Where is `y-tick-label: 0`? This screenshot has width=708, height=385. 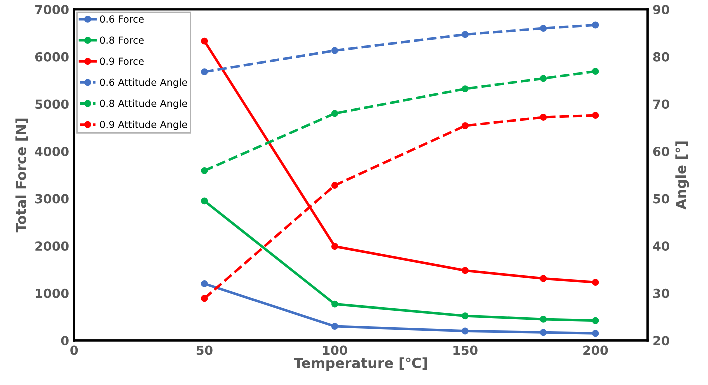 y-tick-label: 0 is located at coordinates (65, 341).